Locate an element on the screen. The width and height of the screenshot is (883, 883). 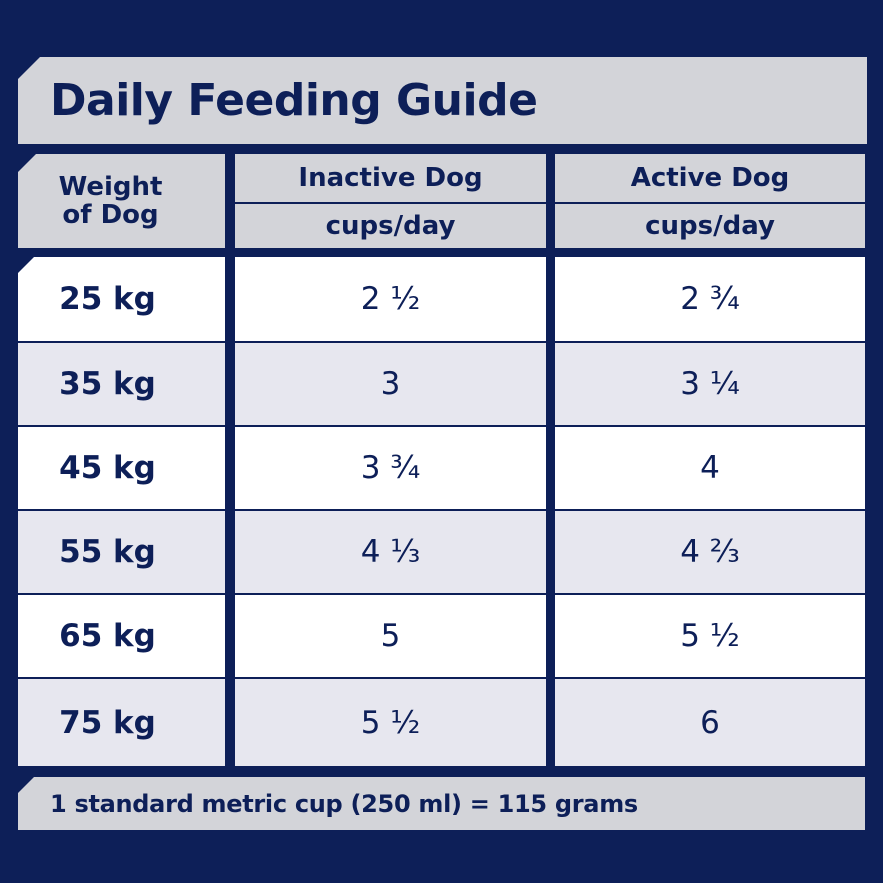
active-value: 3 ¼ is located at coordinates (710, 384).